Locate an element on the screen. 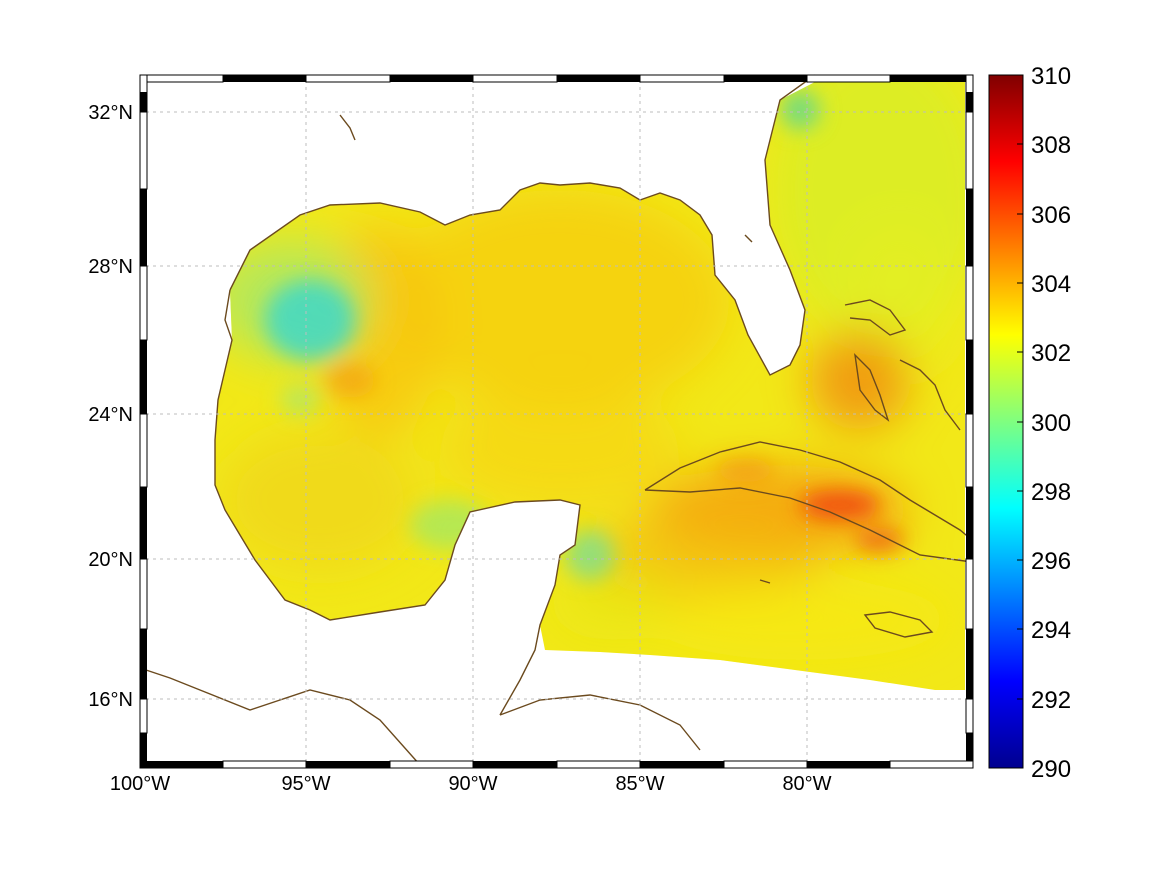 The height and width of the screenshot is (875, 1167). lon-label-90w: 90°W is located at coordinates (472, 784).